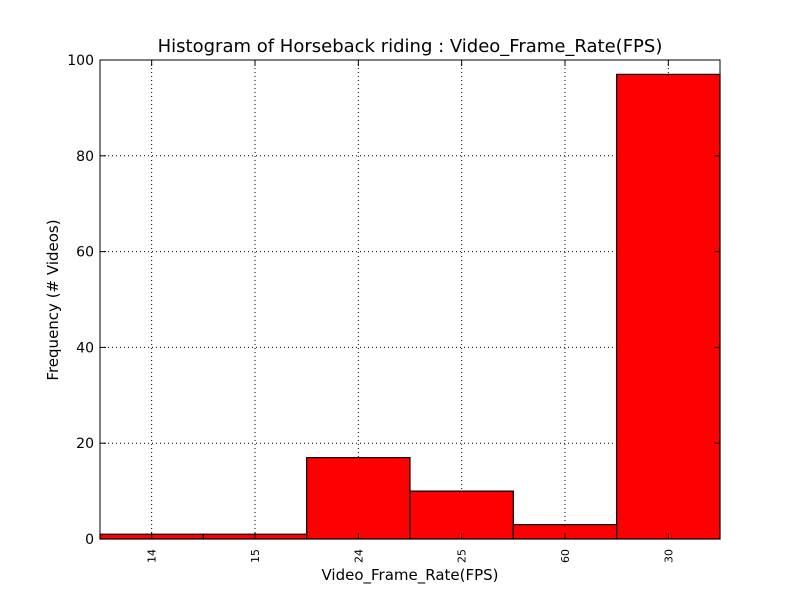  What do you see at coordinates (409, 575) in the screenshot?
I see `x-axis-label: Video_Frame_Rate(FPS)` at bounding box center [409, 575].